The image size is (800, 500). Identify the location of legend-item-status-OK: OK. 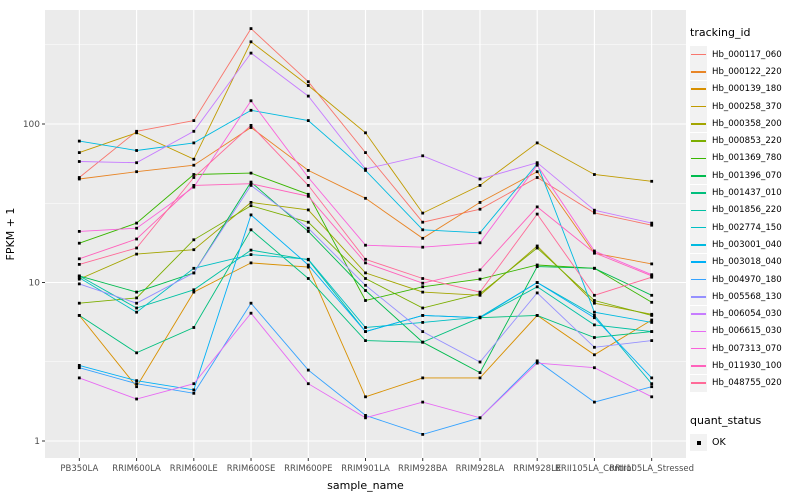
(745, 443).